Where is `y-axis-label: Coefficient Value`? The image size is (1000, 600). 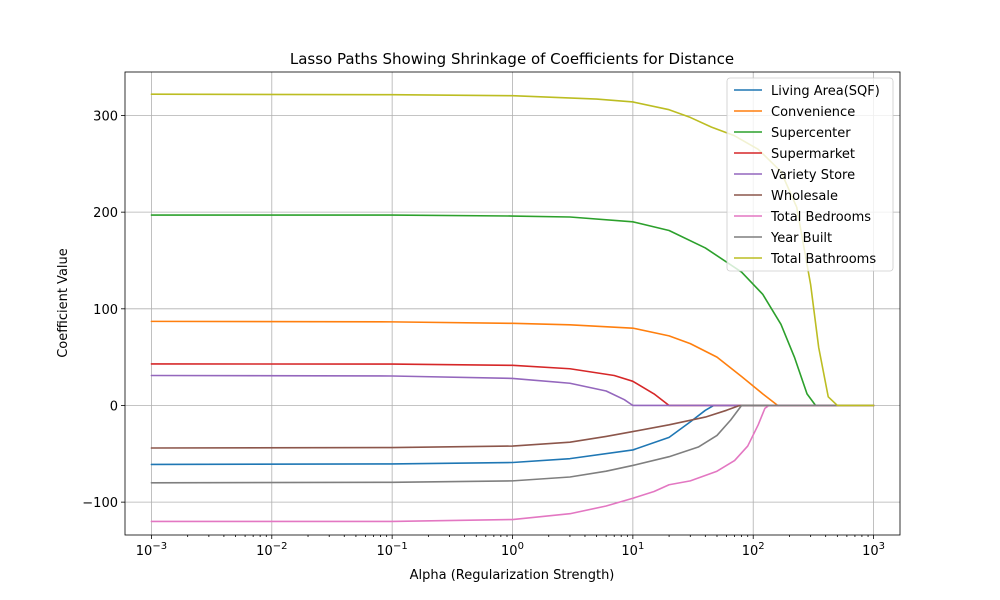 y-axis-label: Coefficient Value is located at coordinates (63, 303).